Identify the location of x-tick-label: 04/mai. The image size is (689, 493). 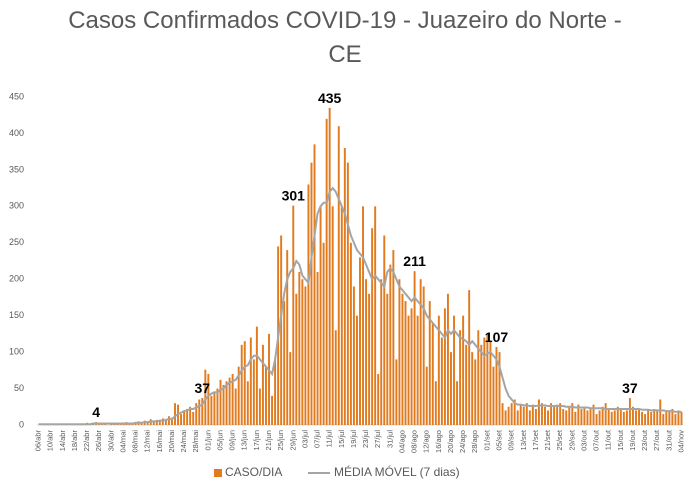
(122, 441).